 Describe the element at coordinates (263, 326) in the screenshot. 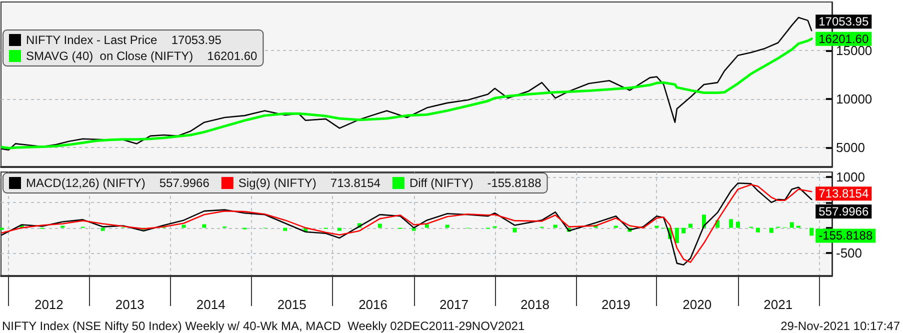

I see `text: NIFTY Index (NSE Nifty 50 Index) Weekly w/ 40-Wk MA, MACD Weekly 02DEC2011-29NOV2021` at that location.